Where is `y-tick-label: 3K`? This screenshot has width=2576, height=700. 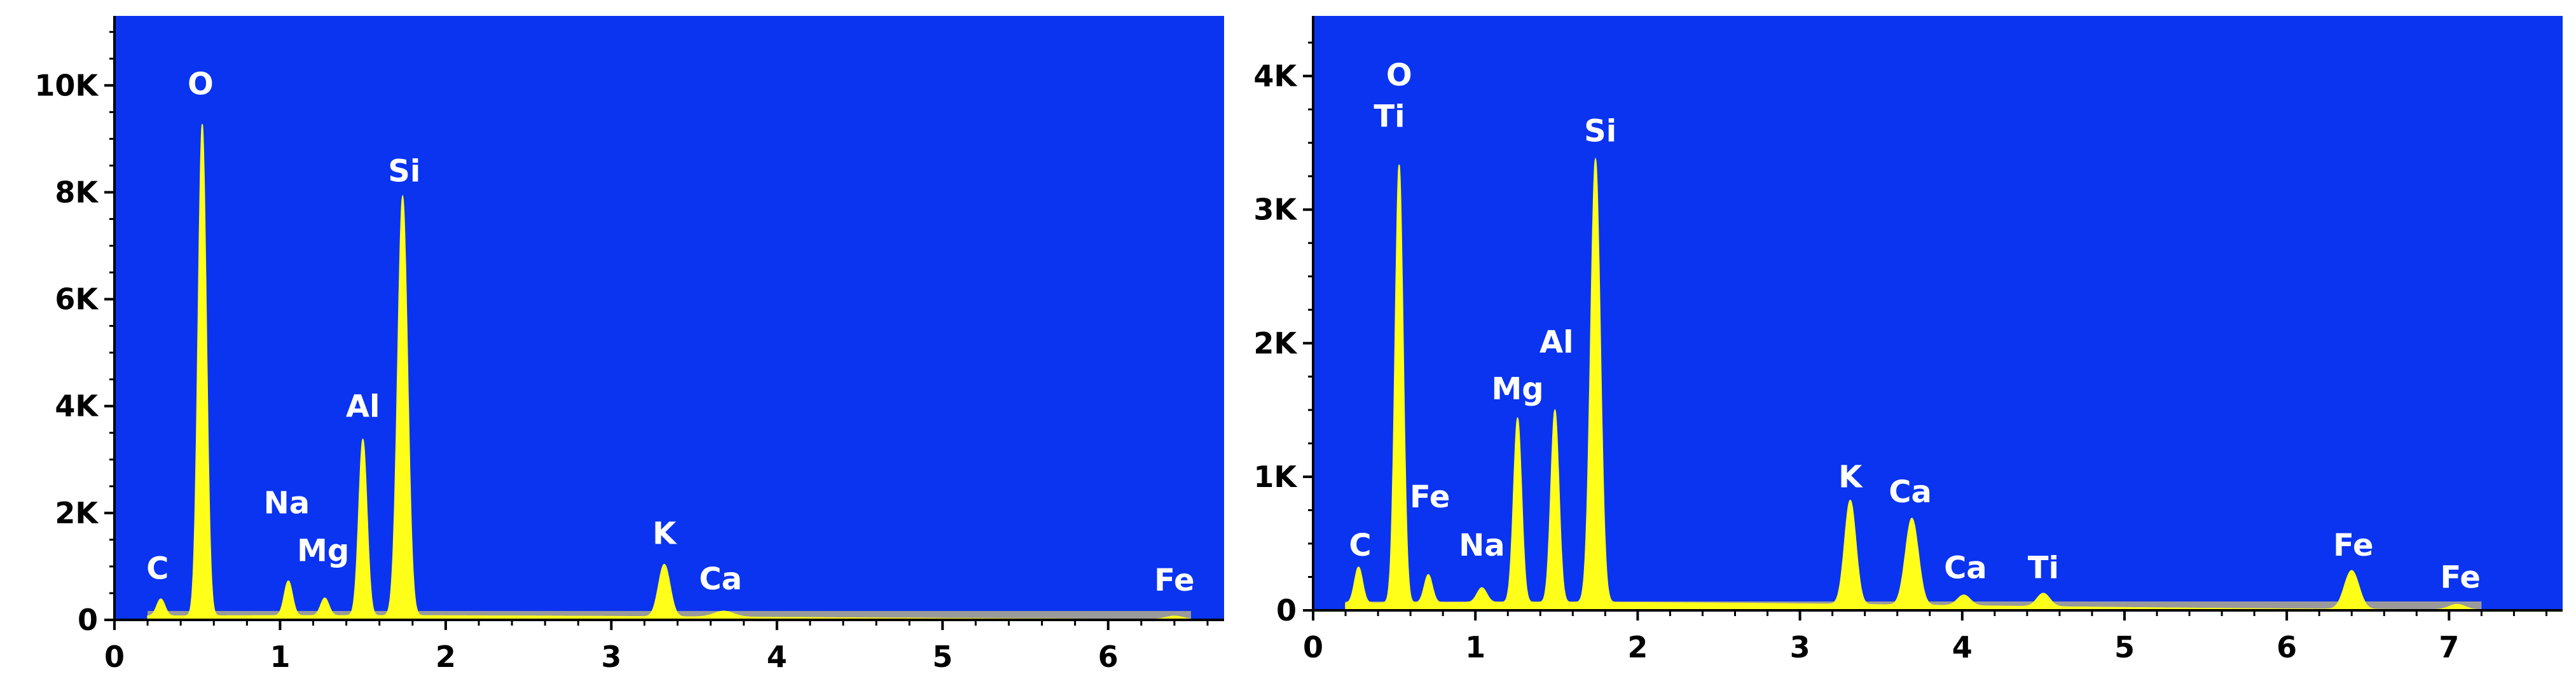
y-tick-label: 3K is located at coordinates (1275, 210).